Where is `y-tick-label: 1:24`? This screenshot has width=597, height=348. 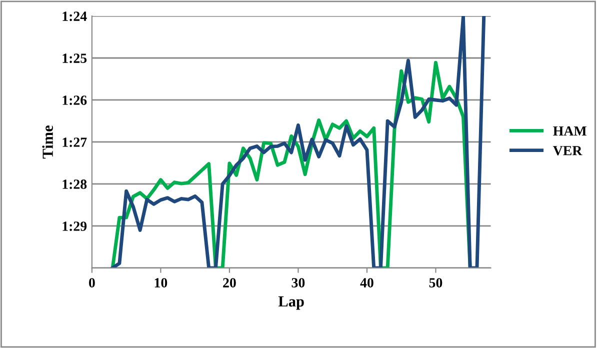 y-tick-label: 1:24 is located at coordinates (74, 17).